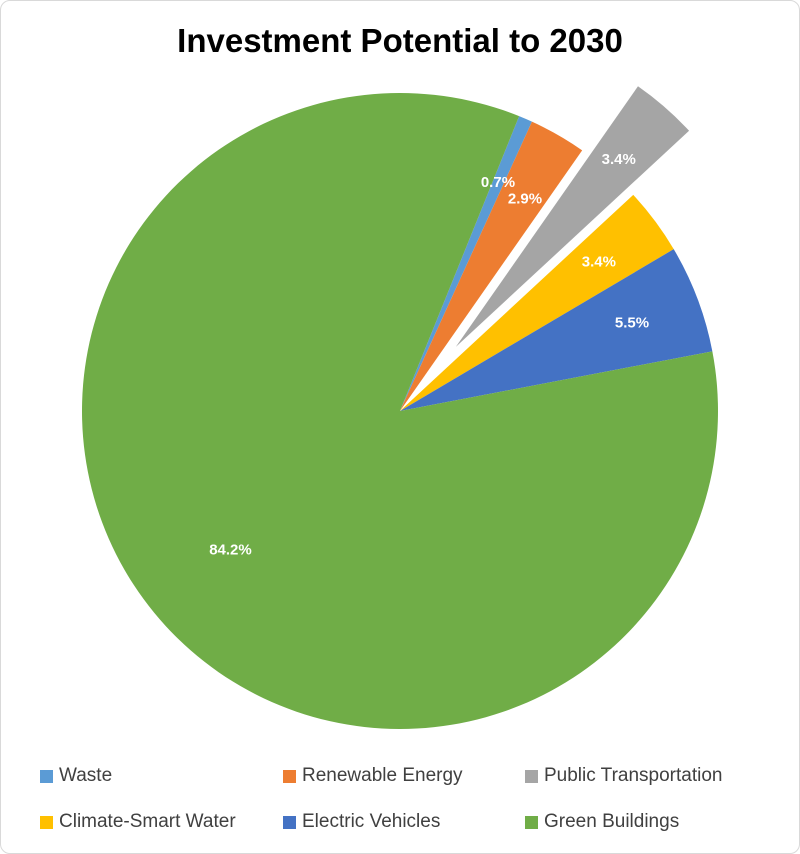 Image resolution: width=800 pixels, height=854 pixels. I want to click on legend-item-renewable-energy: Renewable Energy, so click(373, 776).